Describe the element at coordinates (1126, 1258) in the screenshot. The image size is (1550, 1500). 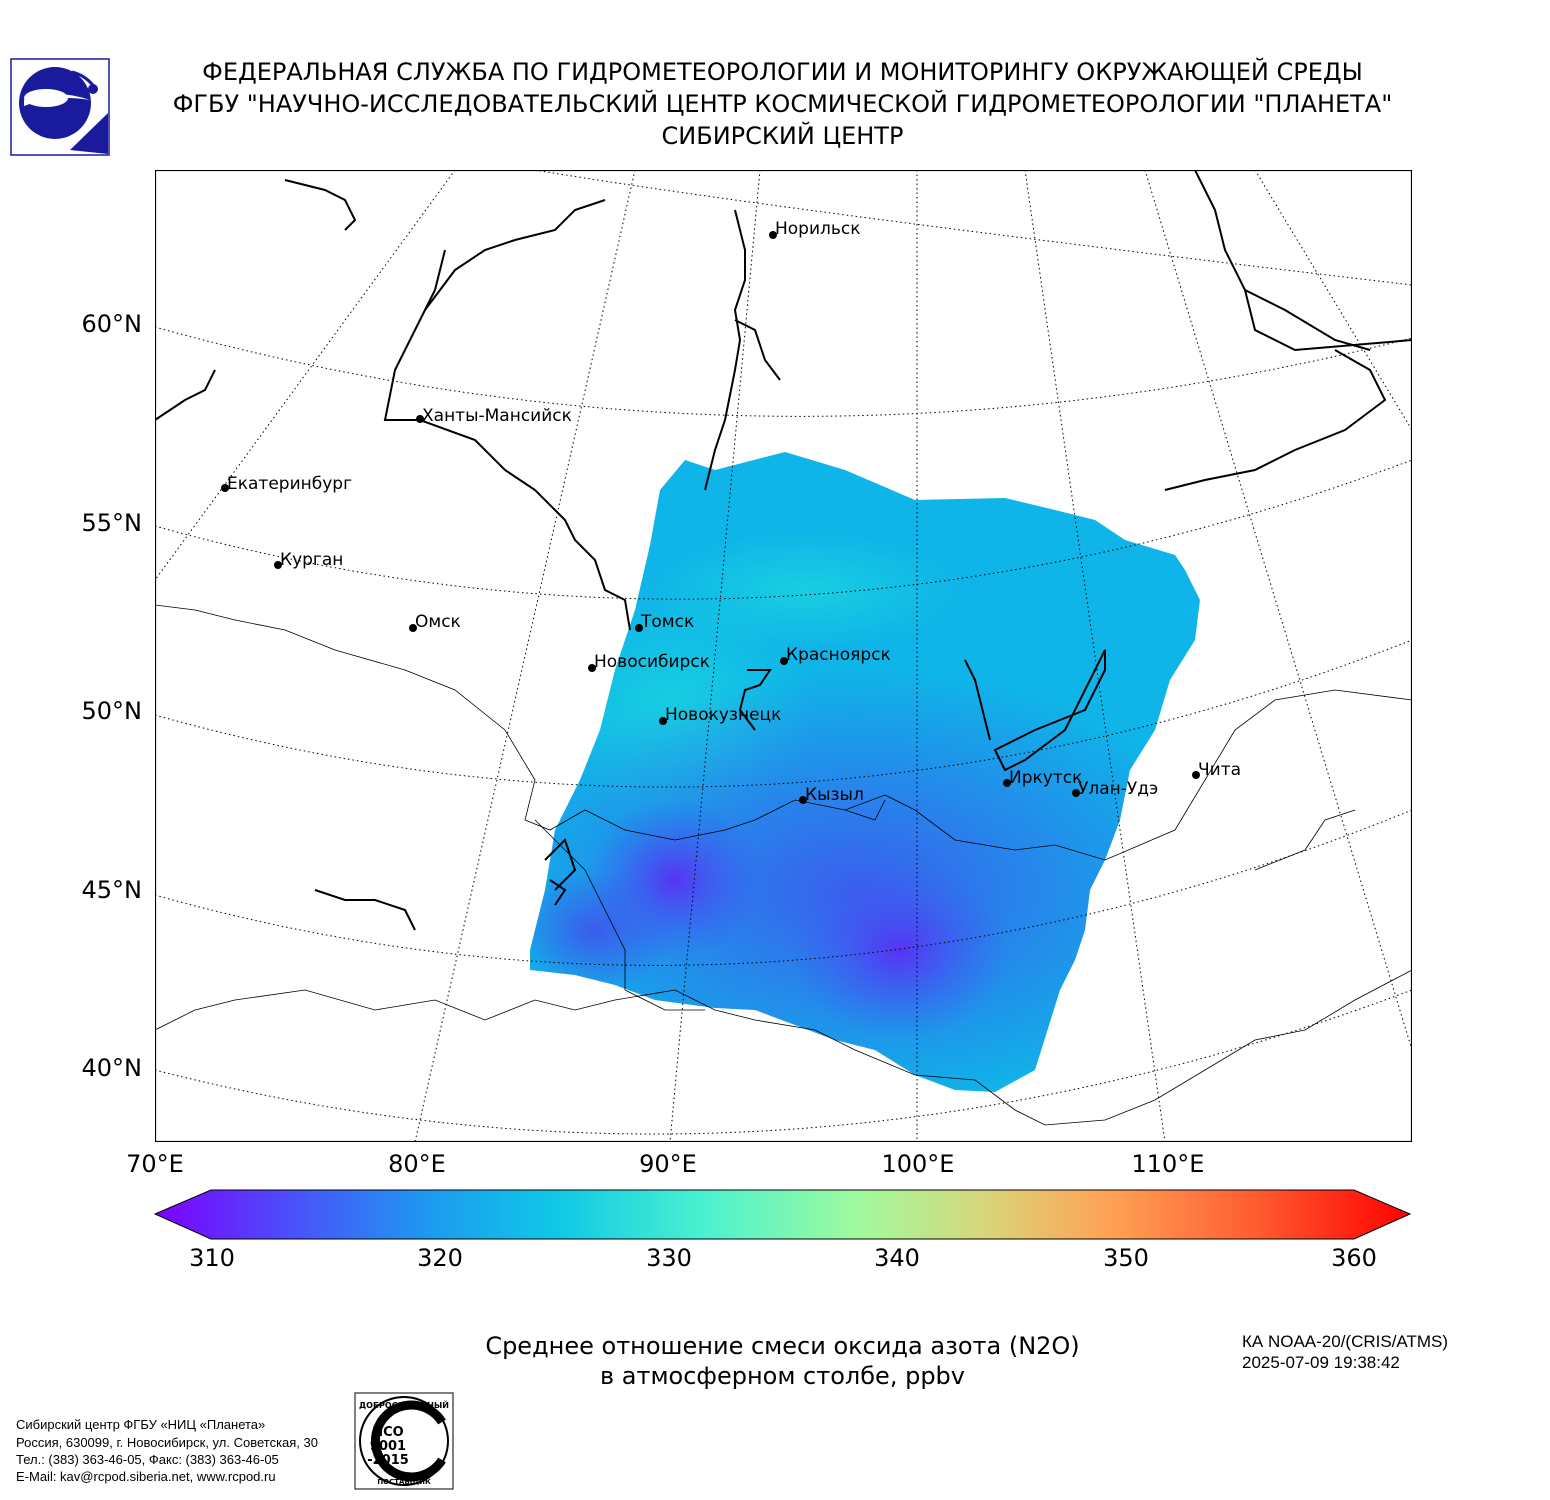
I see `colorbar-tick: 350` at that location.